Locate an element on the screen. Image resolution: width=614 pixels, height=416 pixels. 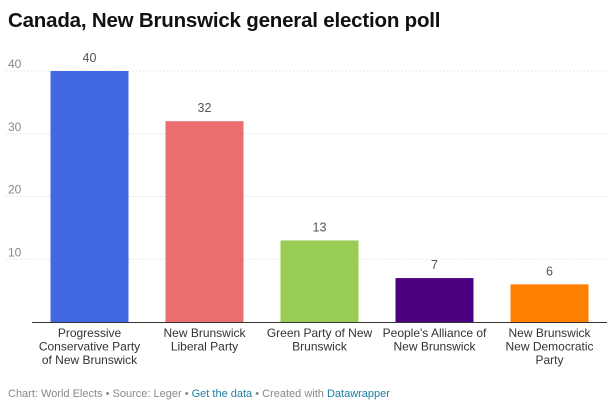
footer-chart-credit: Chart: World Elects is located at coordinates (55, 394).